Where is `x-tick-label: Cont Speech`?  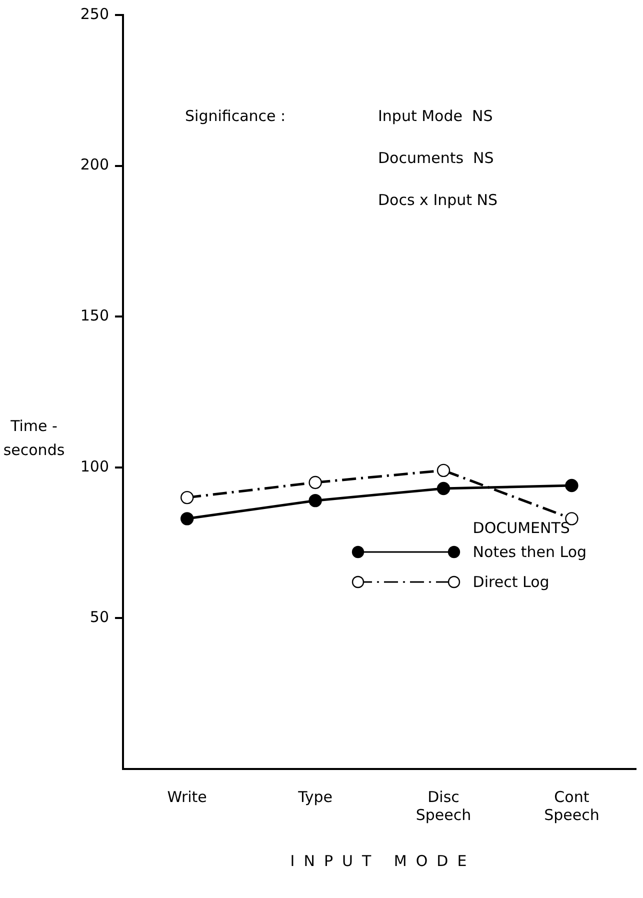 x-tick-label: Cont Speech is located at coordinates (572, 806).